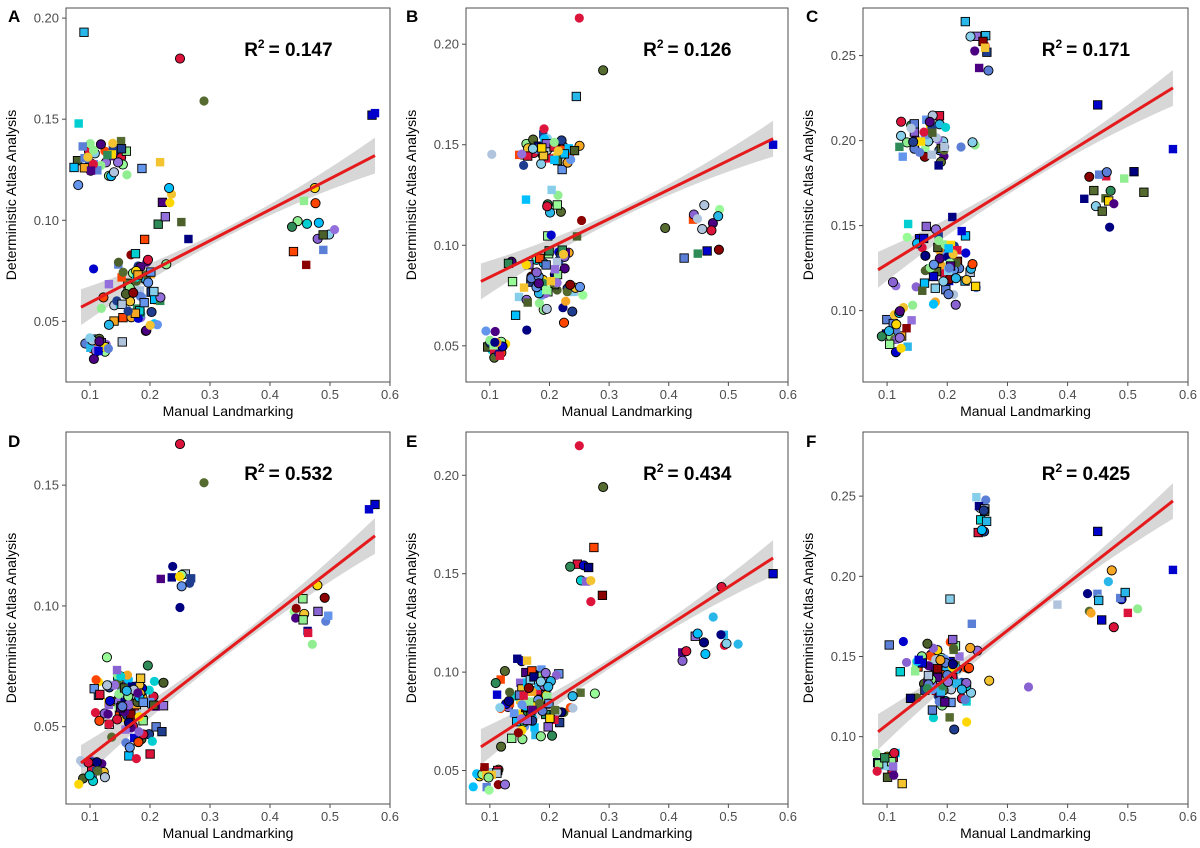 The image size is (1200, 848). I want to click on panel-letter: B, so click(412, 16).